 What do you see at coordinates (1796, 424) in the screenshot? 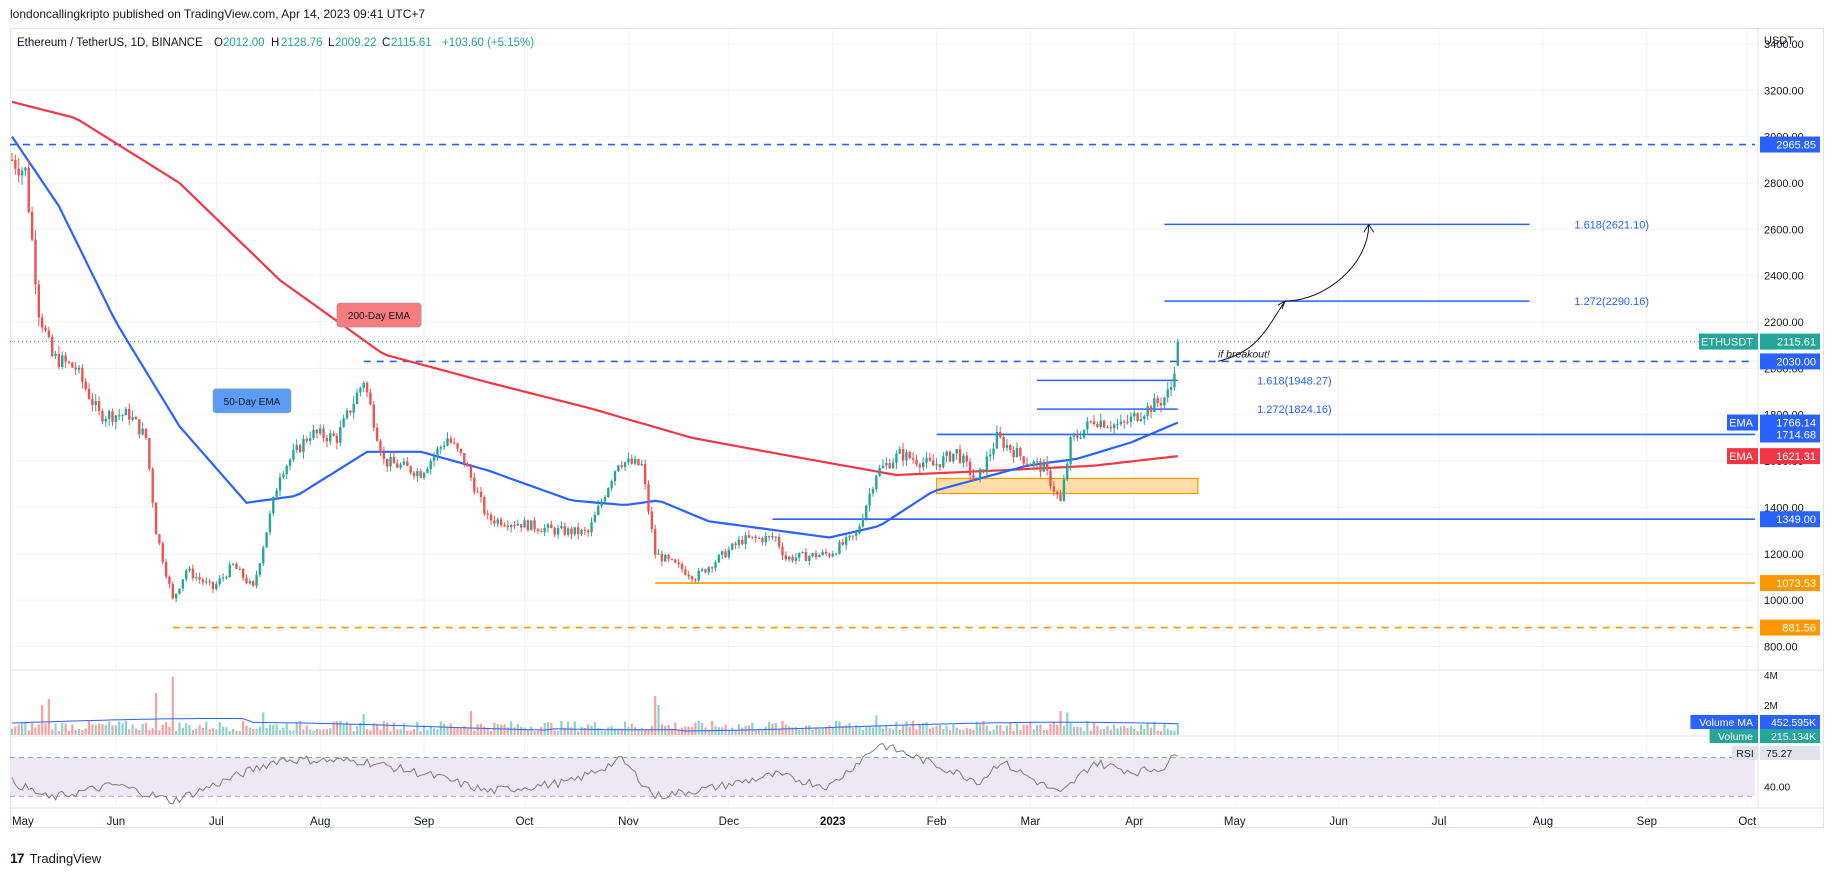
I see `price-tag-value: 1766.14` at bounding box center [1796, 424].